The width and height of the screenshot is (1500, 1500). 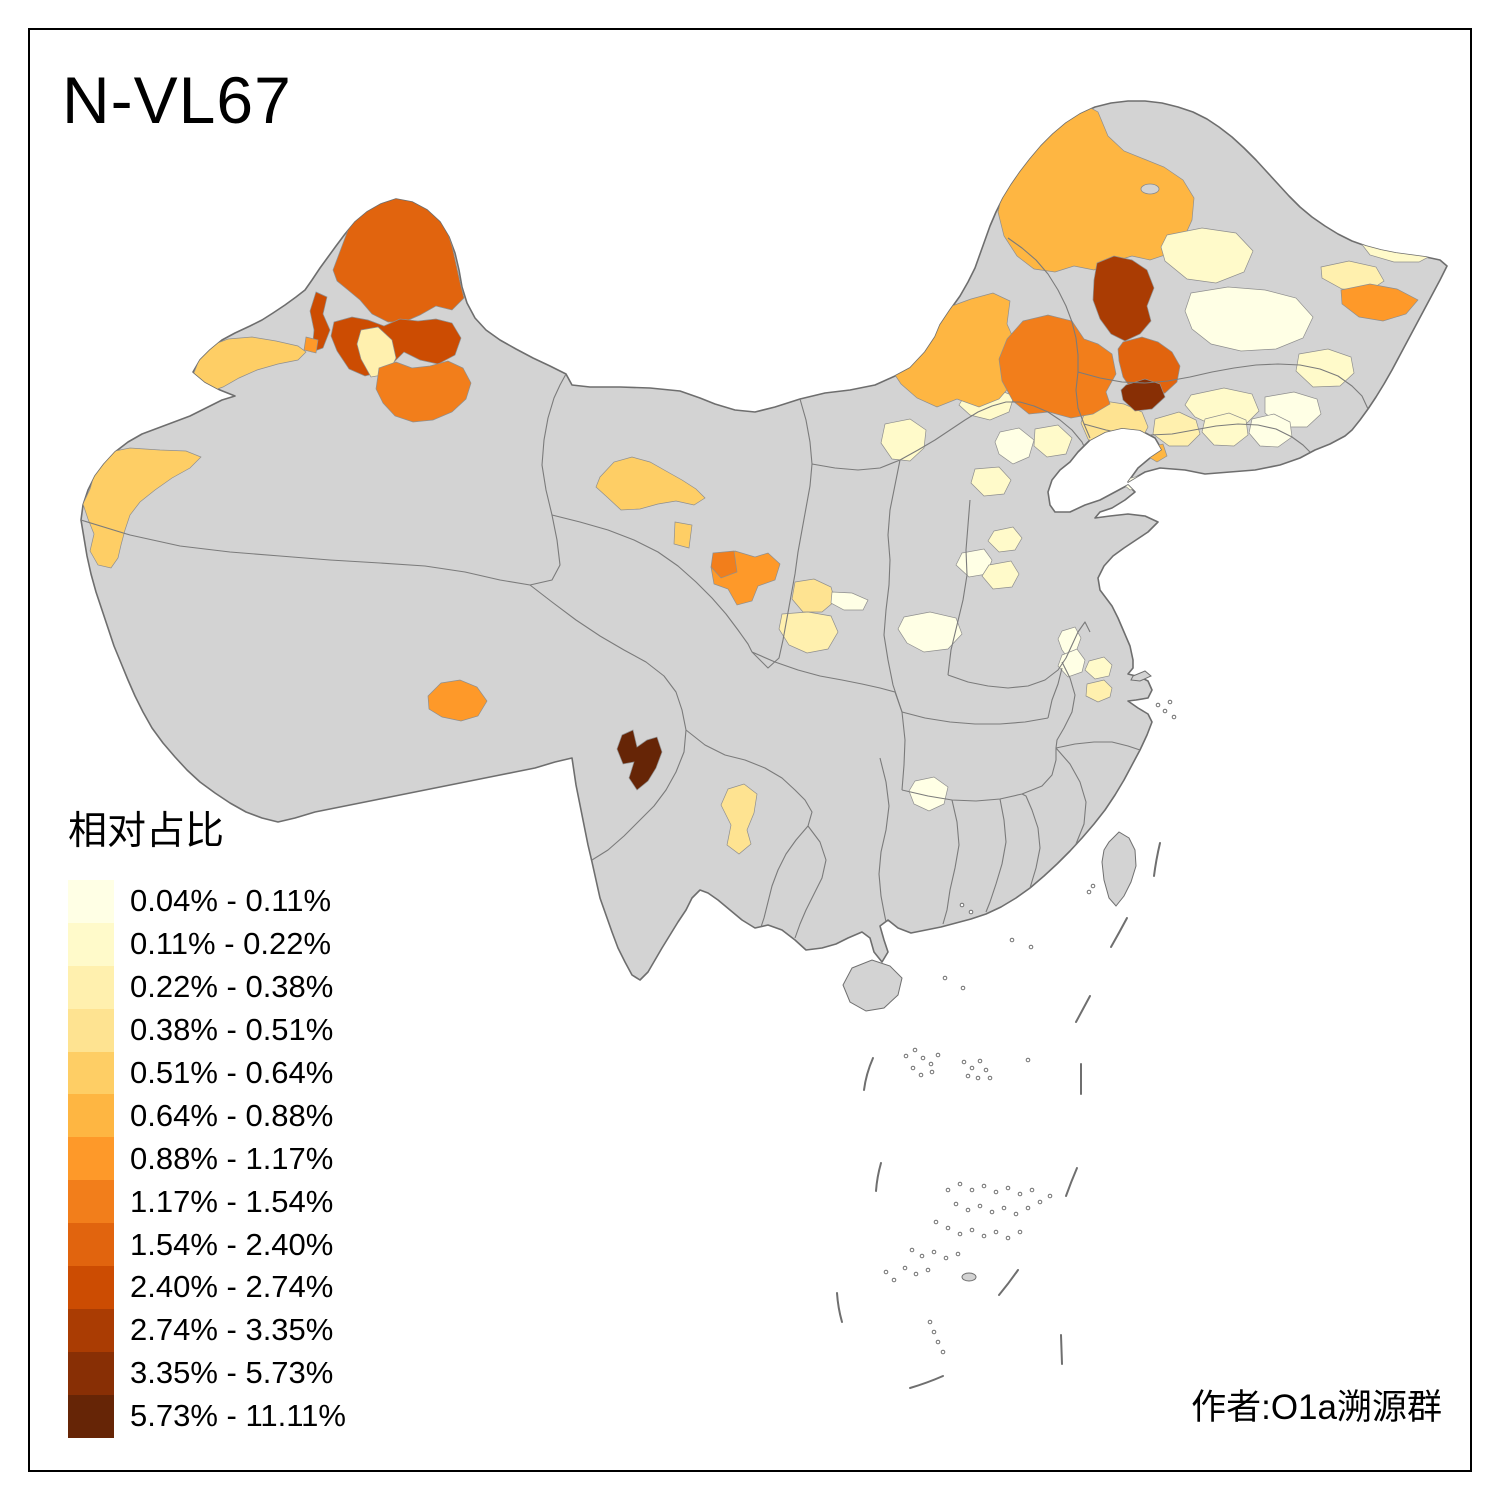 I want to click on legend-label: 0.38% - 0.51%, so click(x=232, y=1030).